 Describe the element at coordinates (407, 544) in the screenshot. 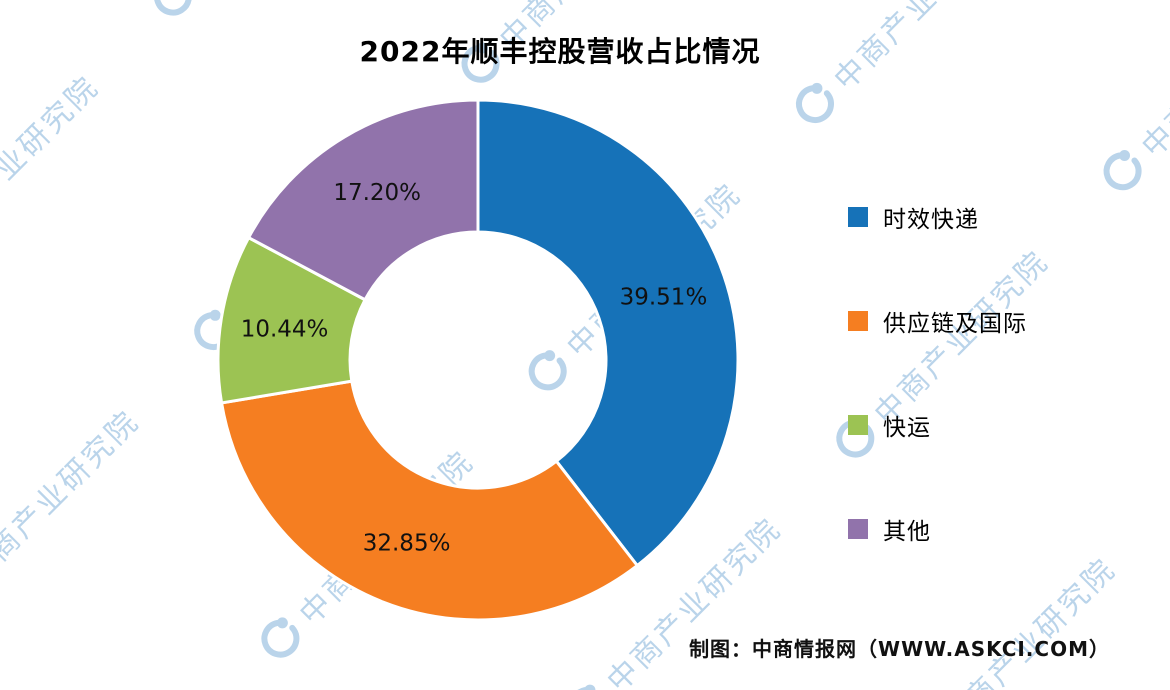

I see `slice-value-label: 32.85%` at that location.